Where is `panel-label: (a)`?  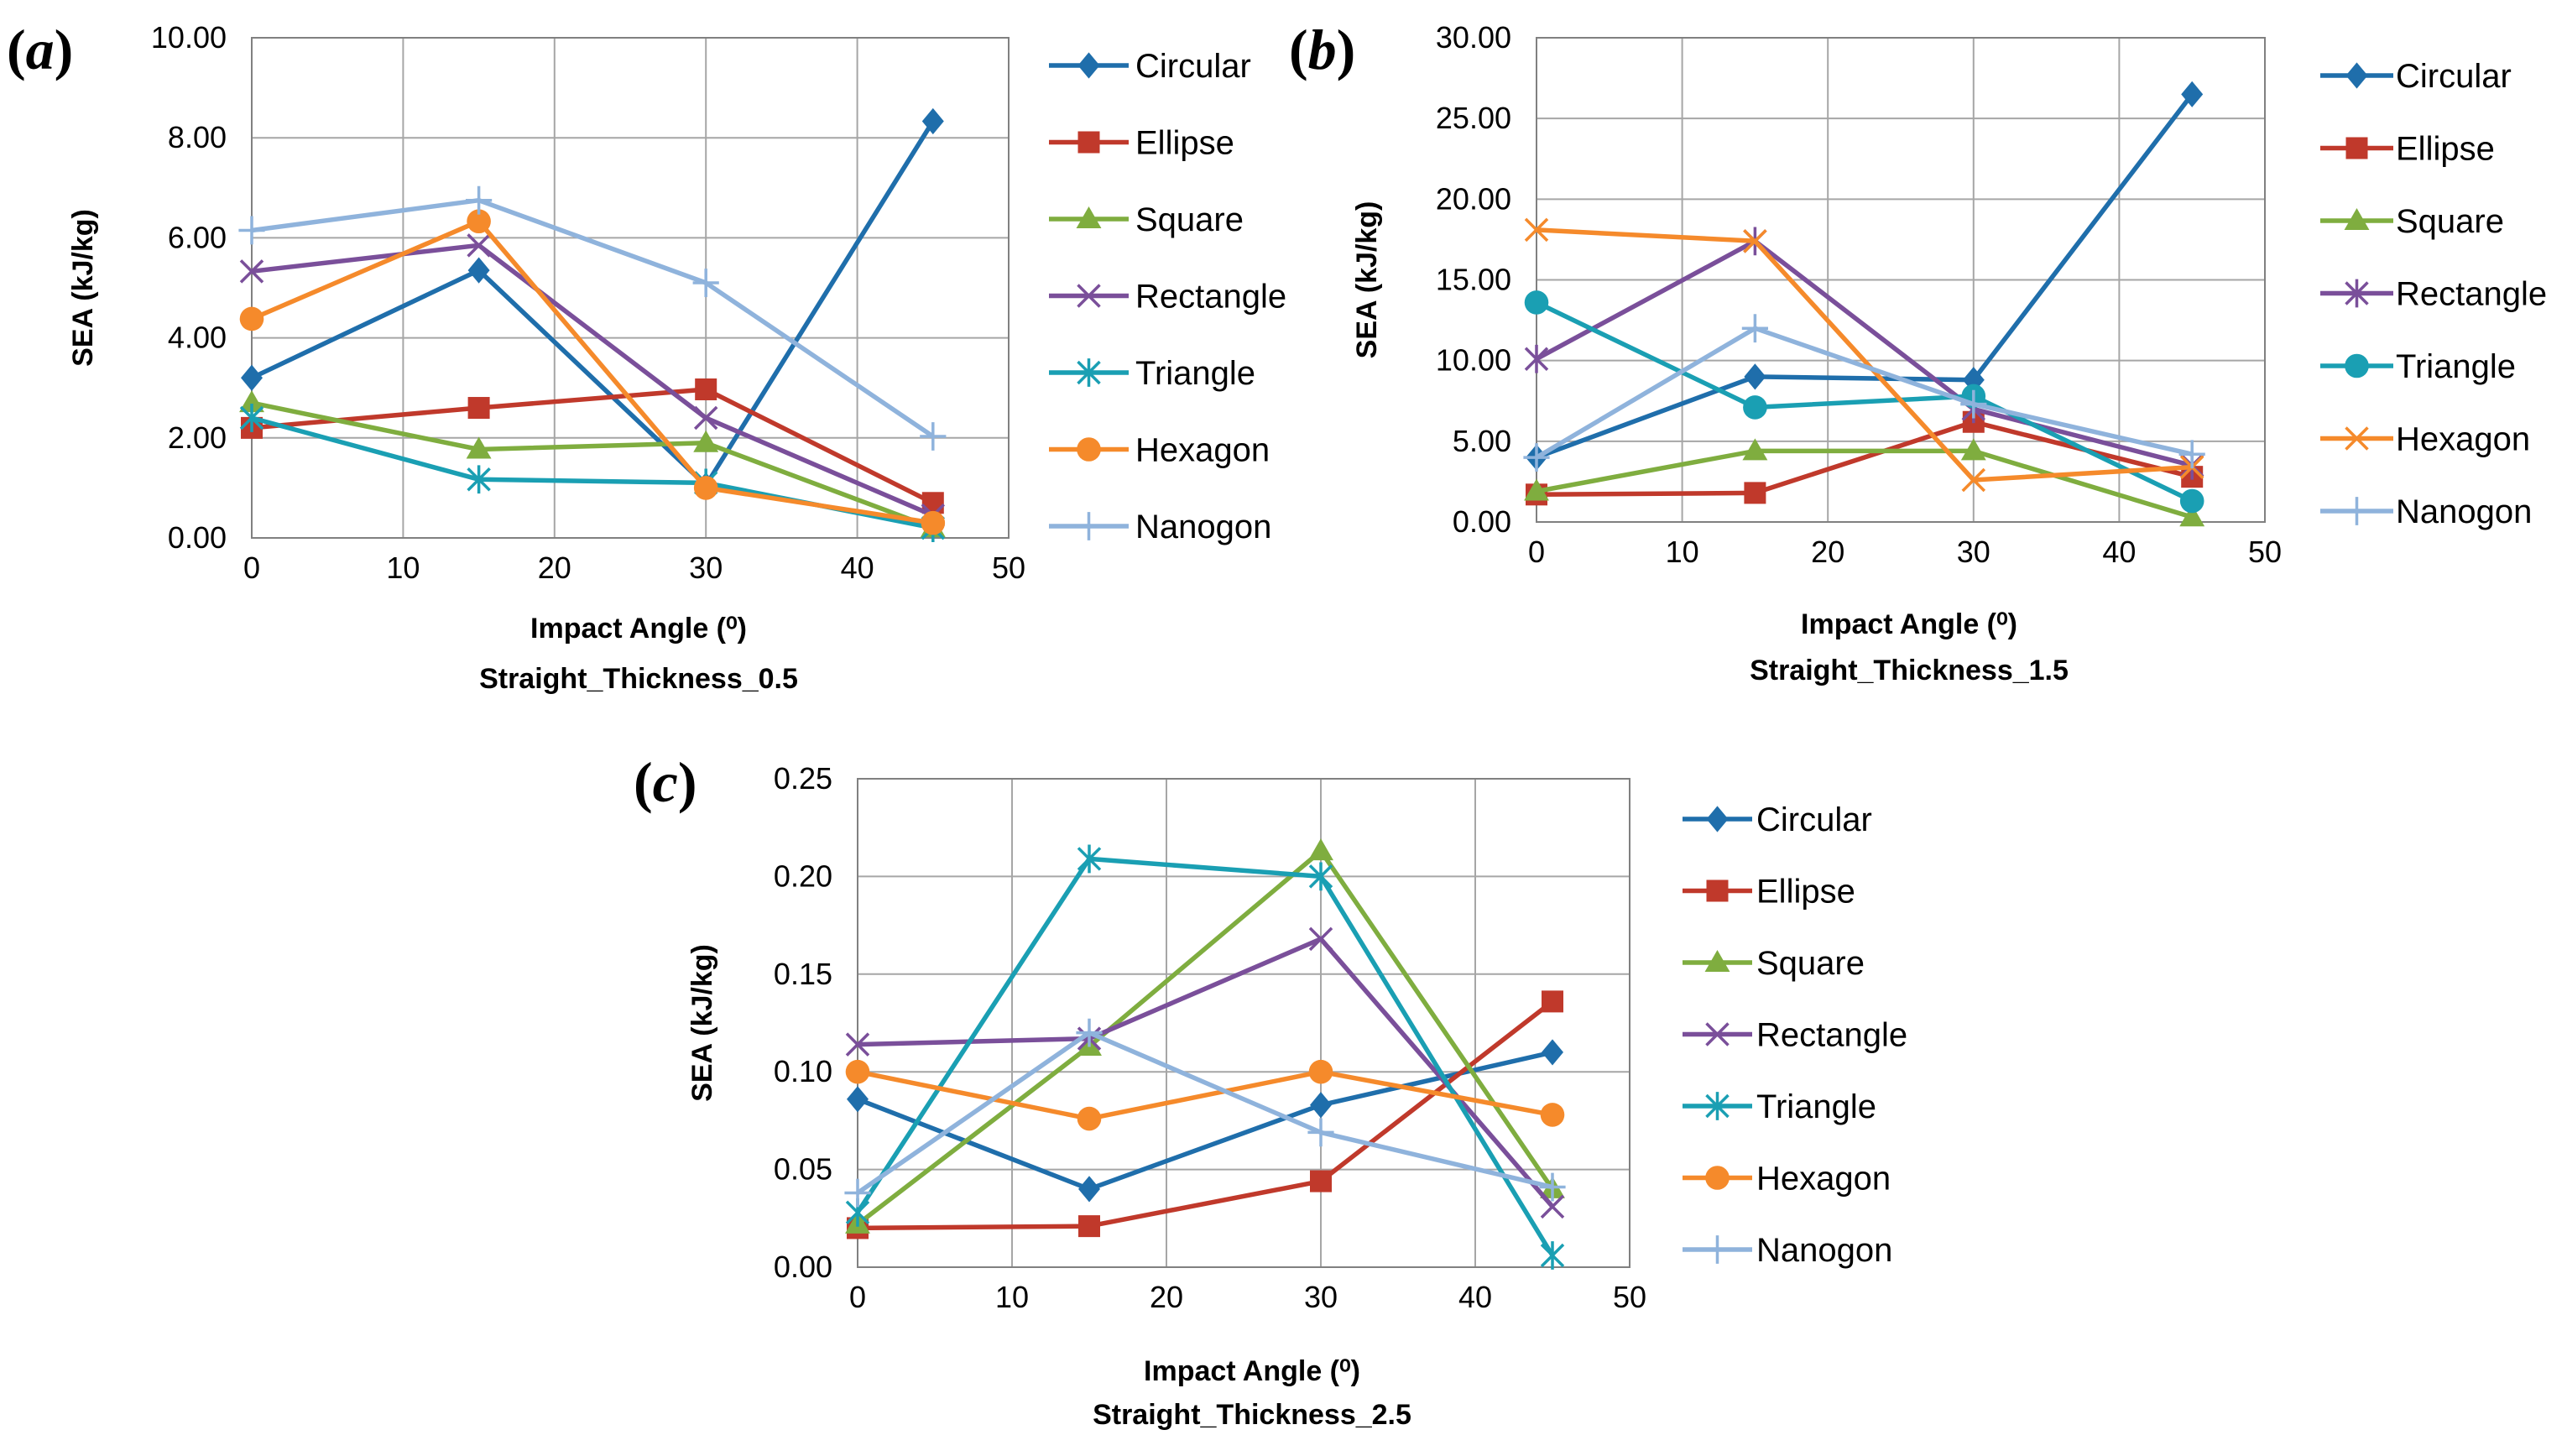 panel-label: (a) is located at coordinates (40, 49).